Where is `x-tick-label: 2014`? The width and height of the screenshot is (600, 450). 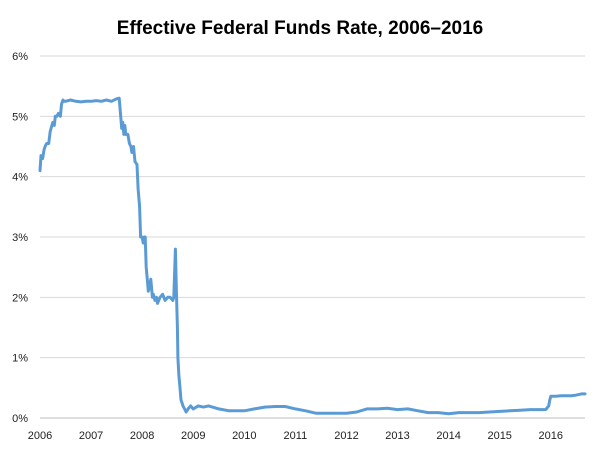
x-tick-label: 2014 is located at coordinates (448, 436).